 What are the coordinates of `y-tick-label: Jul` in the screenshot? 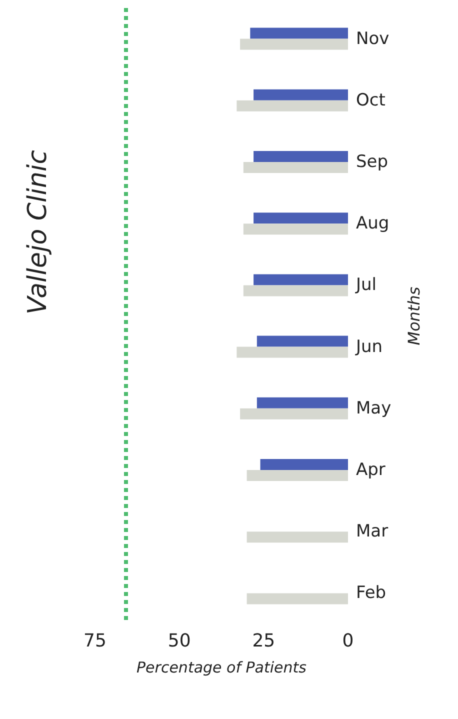 It's located at (366, 285).